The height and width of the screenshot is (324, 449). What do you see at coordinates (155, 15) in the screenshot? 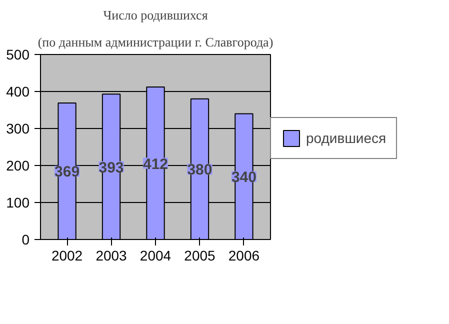
I see `chart-title: Число родившихся` at bounding box center [155, 15].